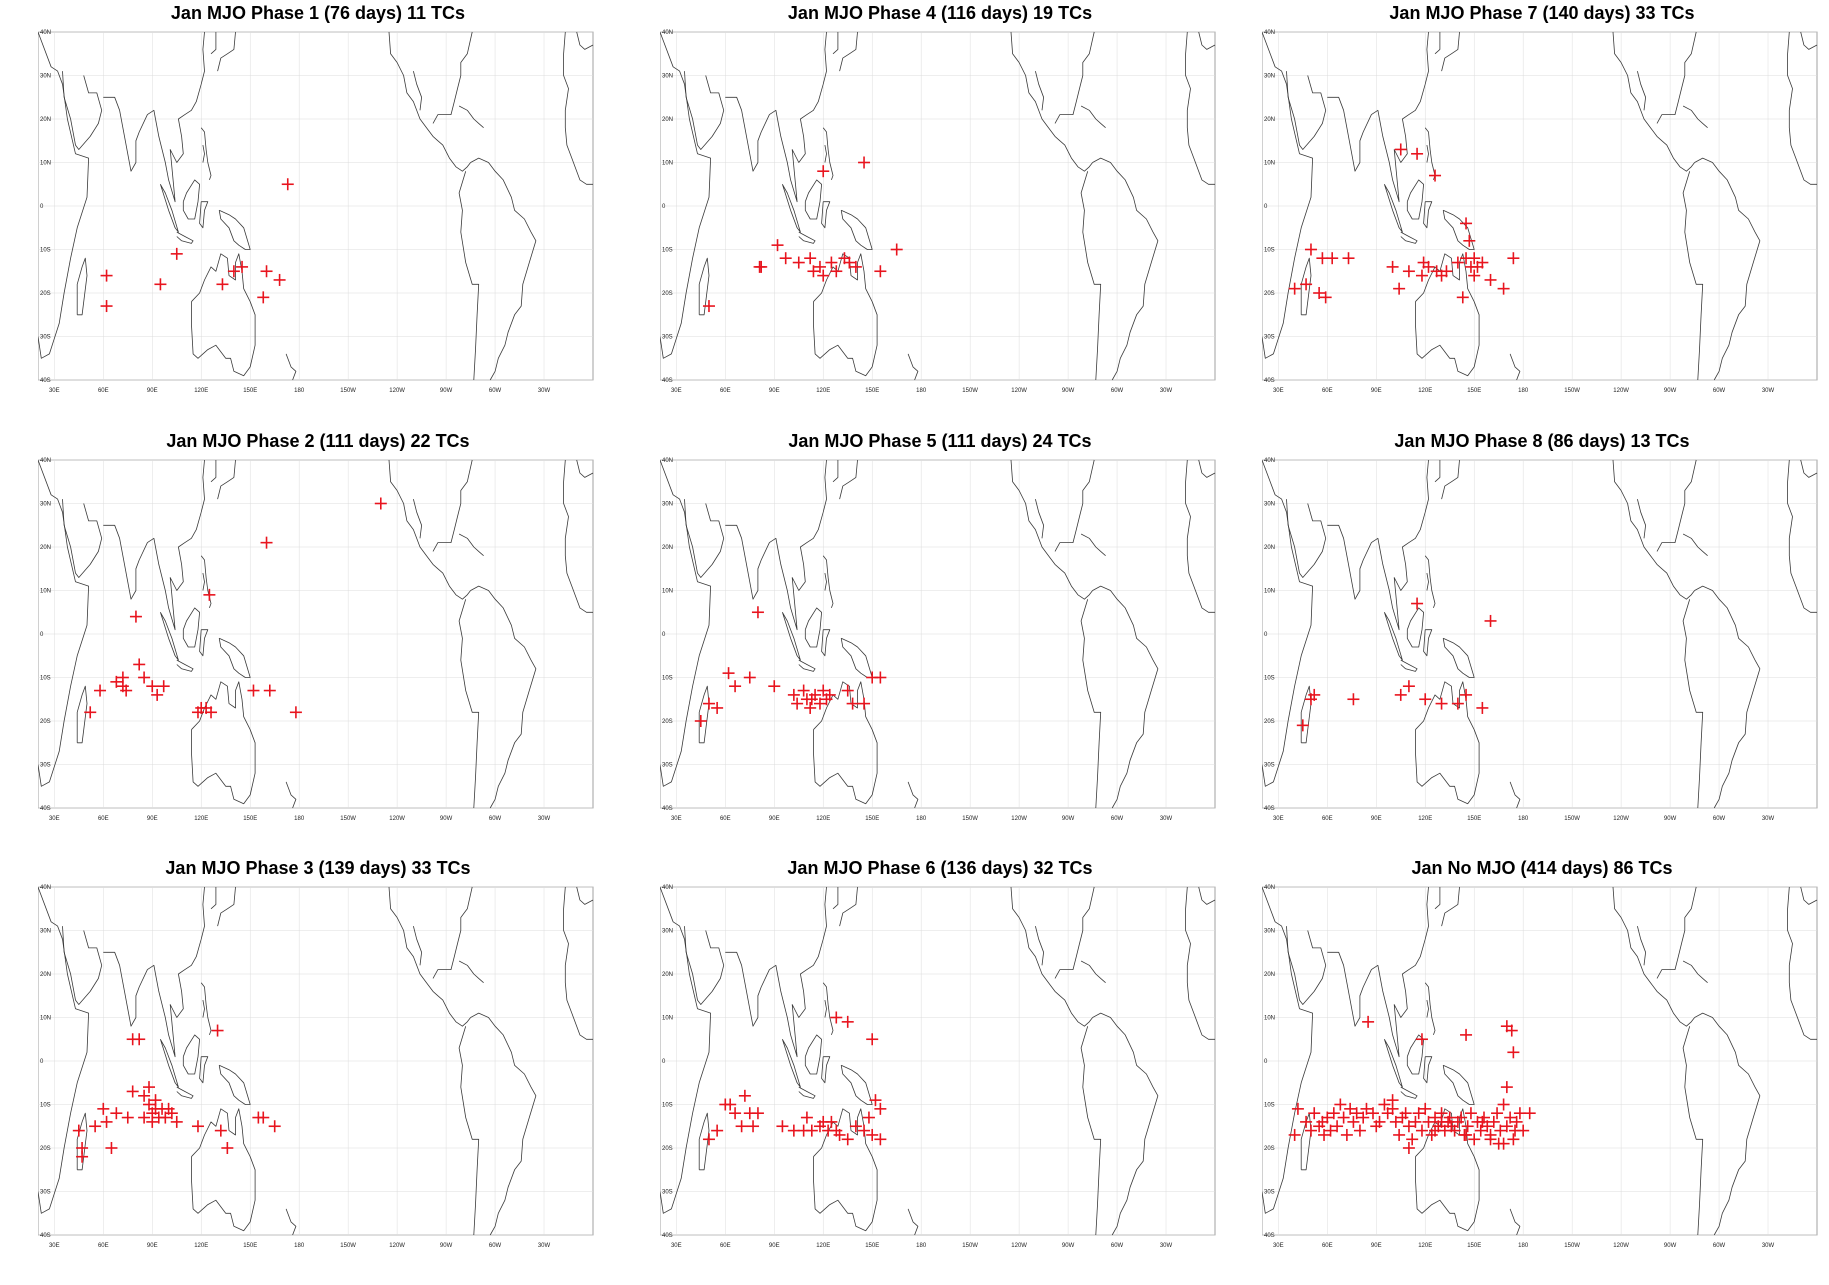 Image resolution: width=1829 pixels, height=1285 pixels. I want to click on panel-title: Jan MJO Phase 4 (116 days) 19 TCs, so click(940, 13).